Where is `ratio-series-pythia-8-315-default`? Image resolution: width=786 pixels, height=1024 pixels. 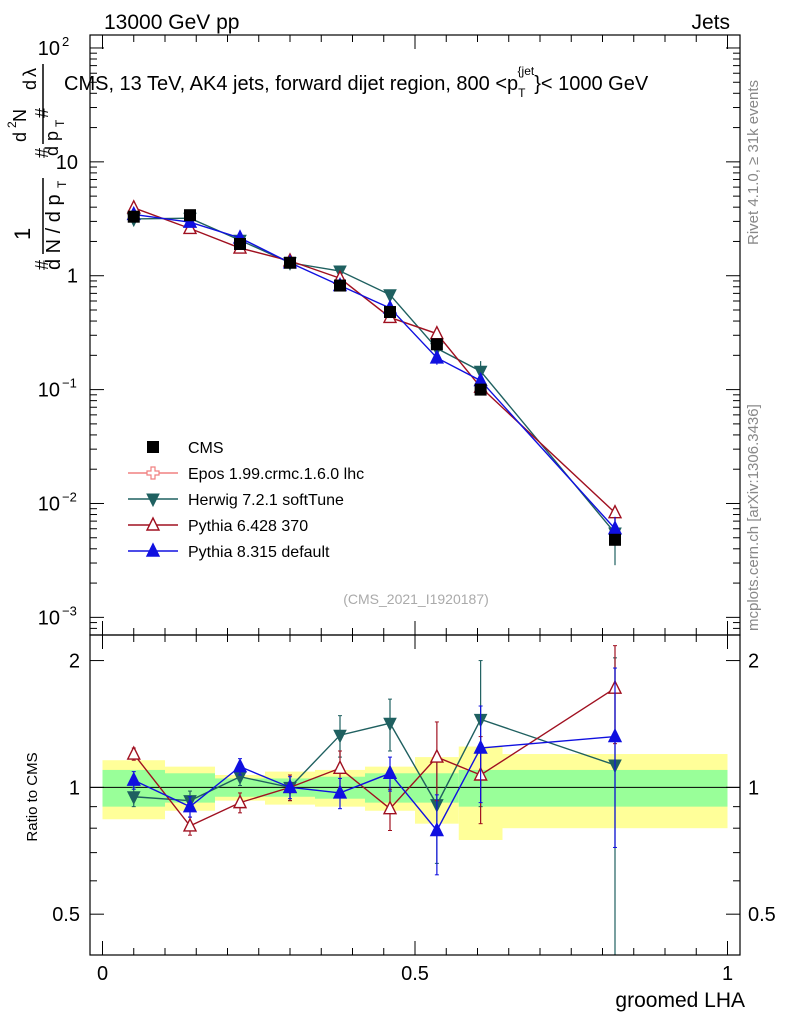
ratio-series-pythia-8-315-default is located at coordinates (374, 771).